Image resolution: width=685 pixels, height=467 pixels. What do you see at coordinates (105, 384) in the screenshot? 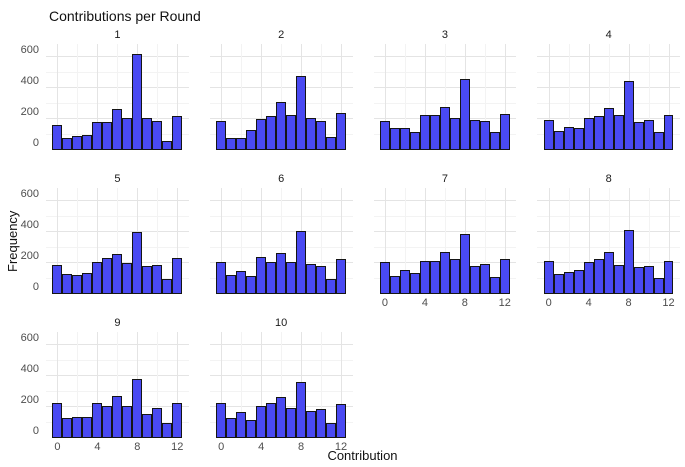
I see `facet-round-9: 9 0 200 400 600 0 4 8 12` at bounding box center [105, 384].